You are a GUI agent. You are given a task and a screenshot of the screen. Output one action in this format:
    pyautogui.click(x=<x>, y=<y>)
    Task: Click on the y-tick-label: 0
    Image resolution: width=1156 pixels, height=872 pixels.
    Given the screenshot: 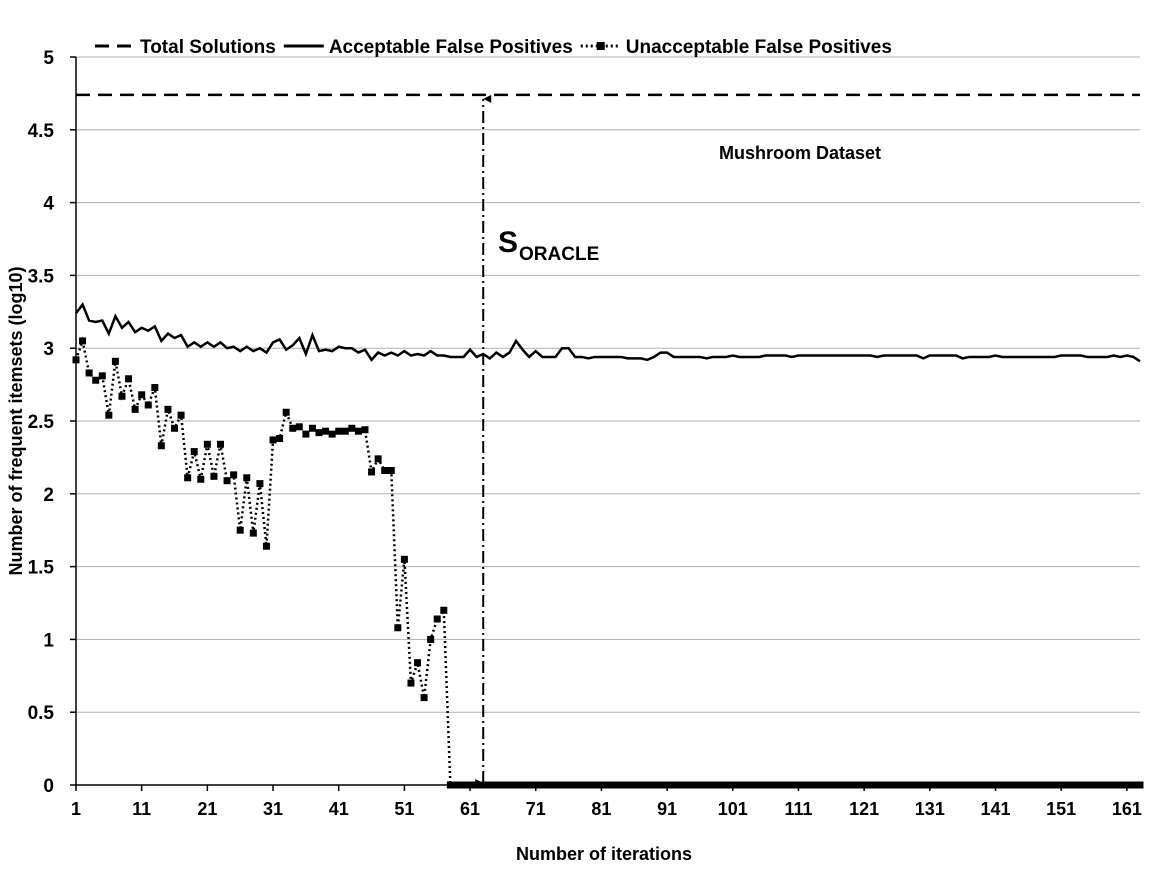 What is the action you would take?
    pyautogui.click(x=48, y=786)
    